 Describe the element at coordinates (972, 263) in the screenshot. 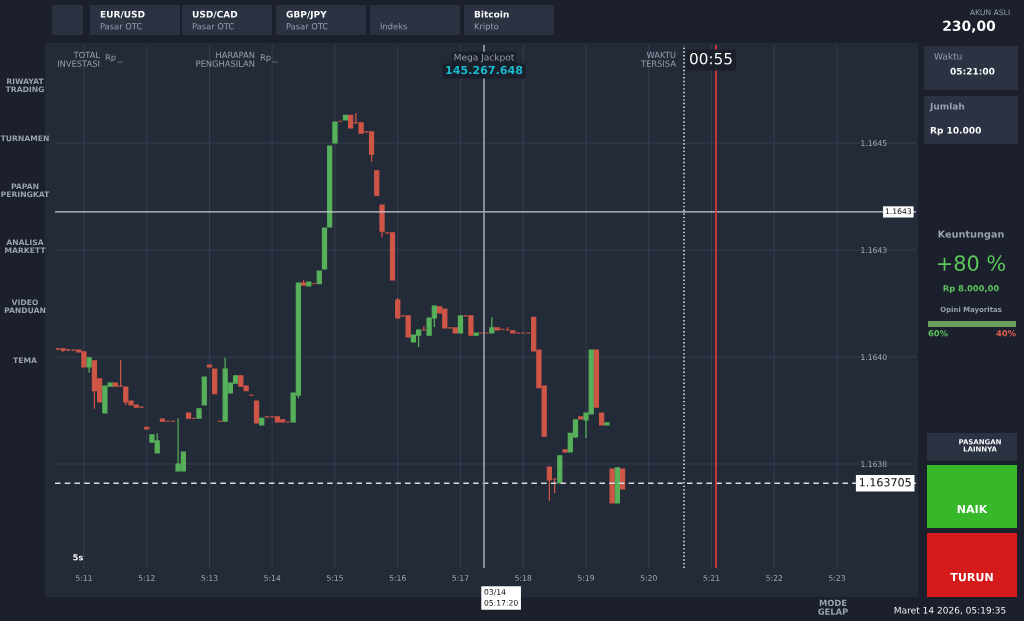

I see `text: +80 %` at that location.